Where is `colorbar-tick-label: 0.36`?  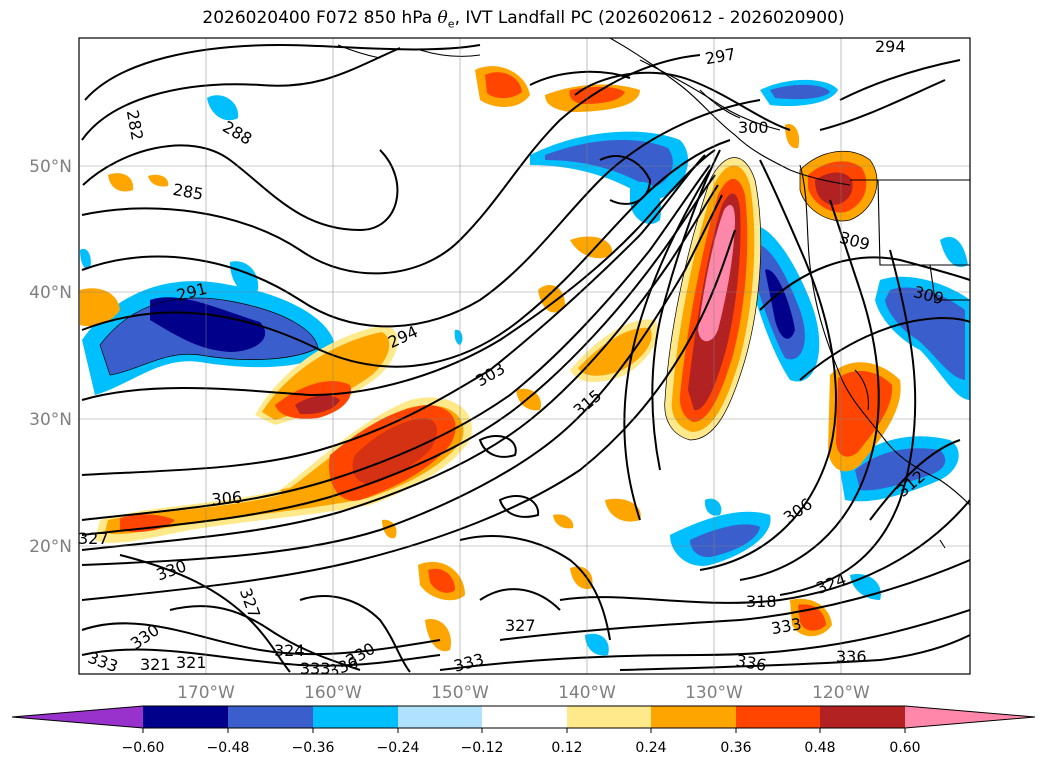 colorbar-tick-label: 0.36 is located at coordinates (735, 748).